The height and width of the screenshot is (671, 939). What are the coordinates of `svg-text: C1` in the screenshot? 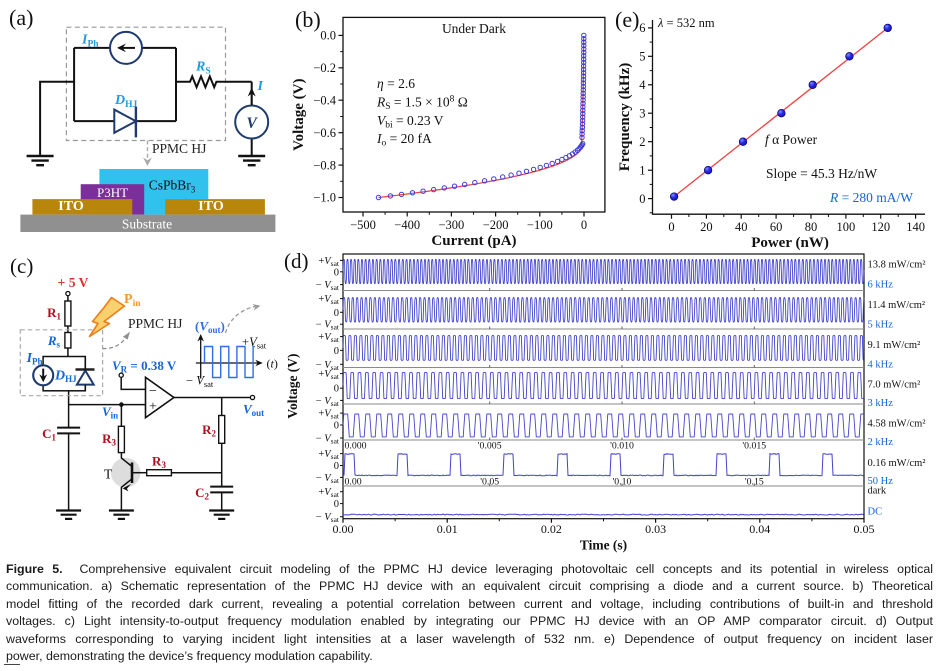 It's located at (49, 434).